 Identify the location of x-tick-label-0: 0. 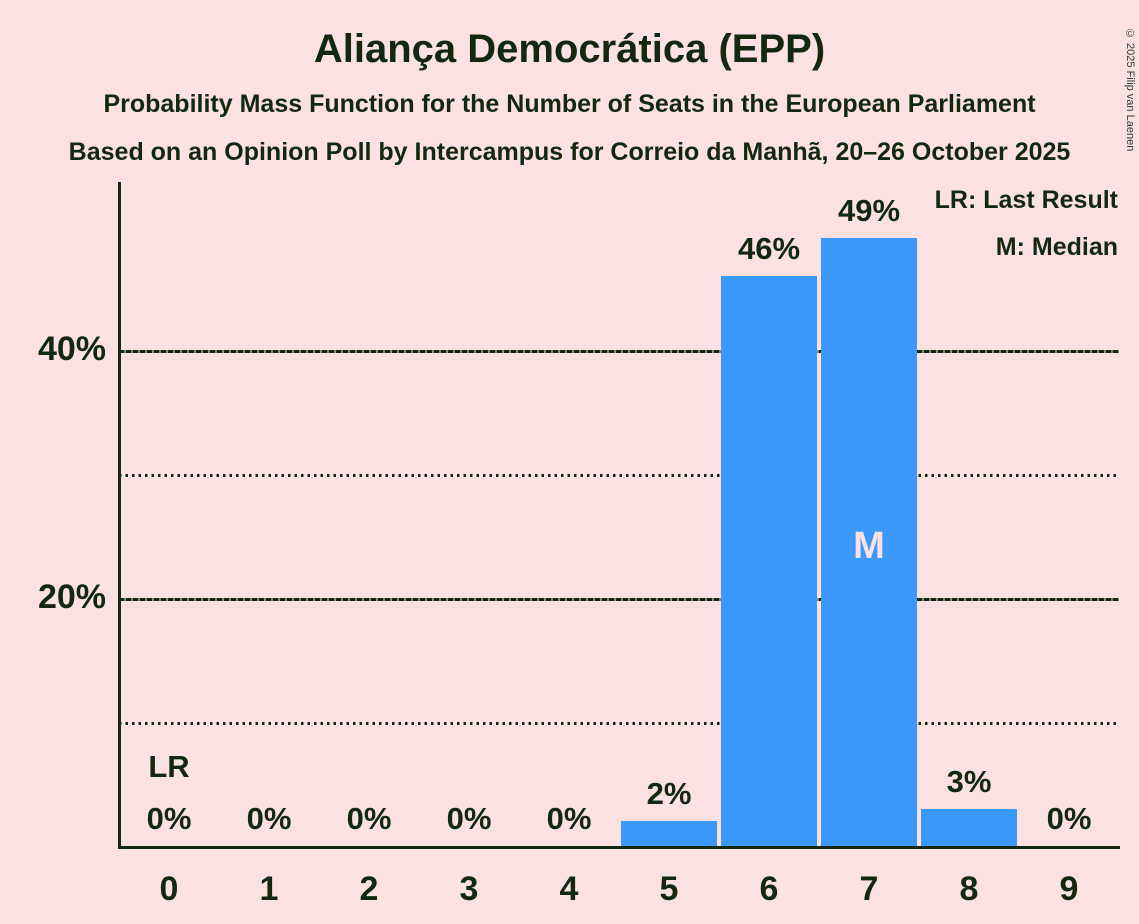
(169, 889).